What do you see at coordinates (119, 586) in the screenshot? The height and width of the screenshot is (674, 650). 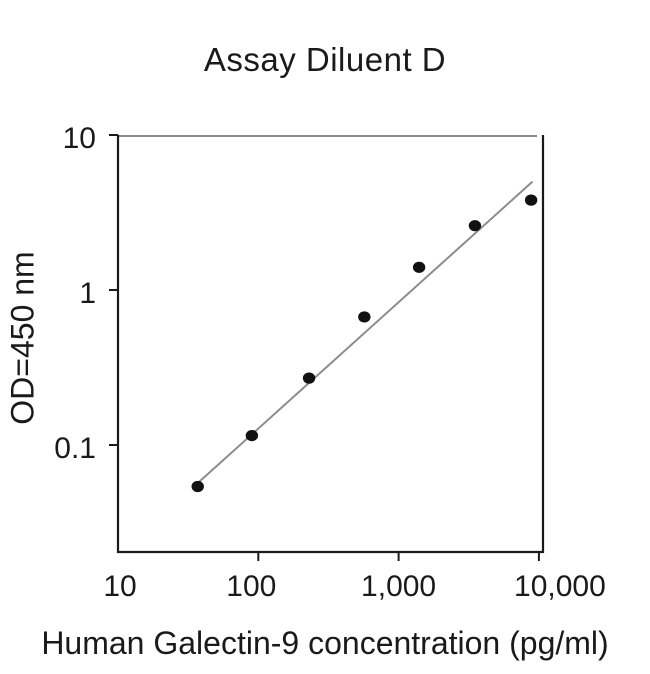 I see `x-tick-label: 10` at bounding box center [119, 586].